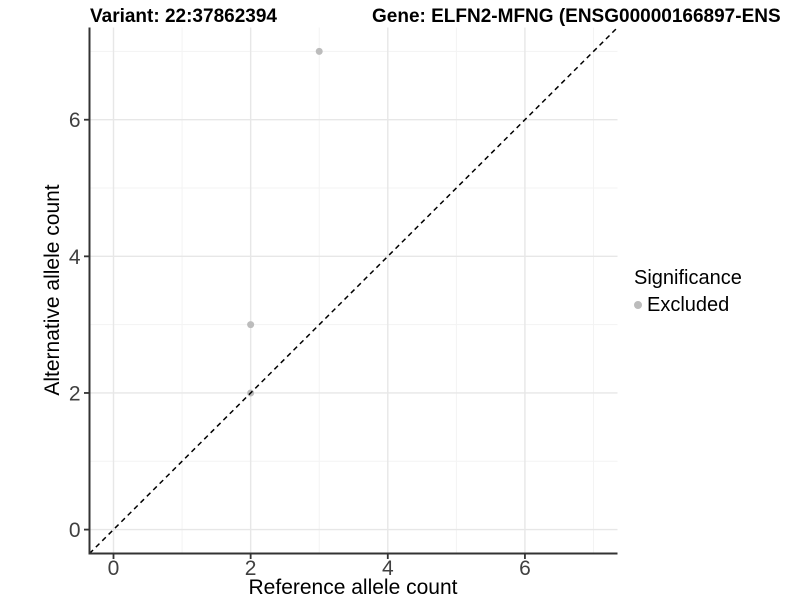  Describe the element at coordinates (183, 16) in the screenshot. I see `plot-title-variant: Variant: 22:37862394` at that location.